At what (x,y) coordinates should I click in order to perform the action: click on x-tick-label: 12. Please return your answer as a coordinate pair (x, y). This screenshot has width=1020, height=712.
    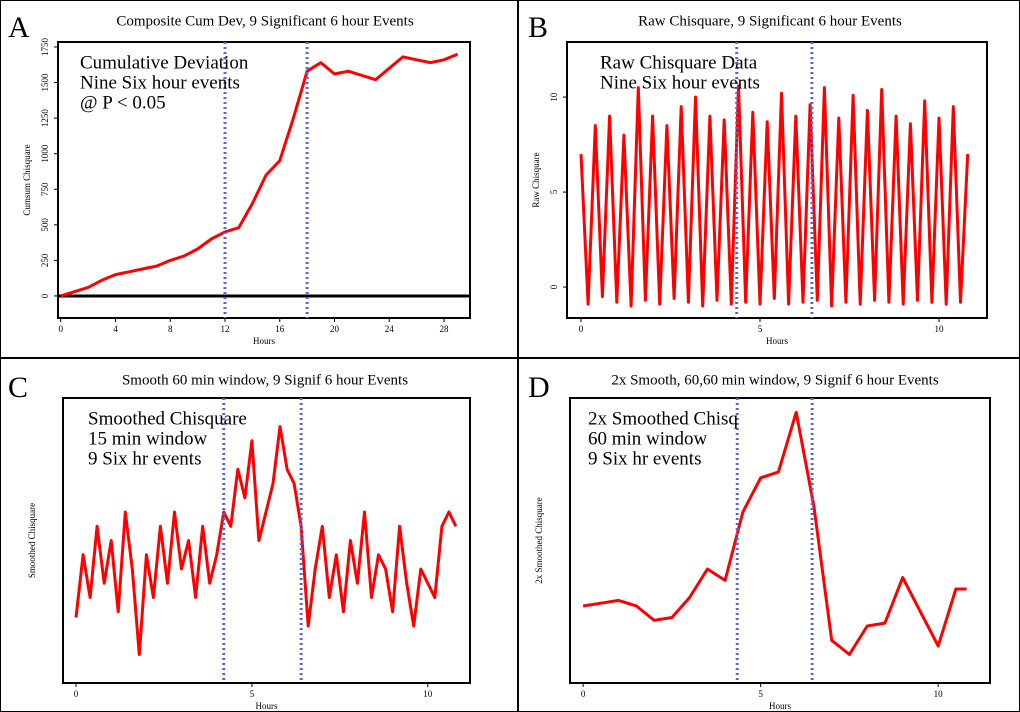
    Looking at the image, I should click on (224, 329).